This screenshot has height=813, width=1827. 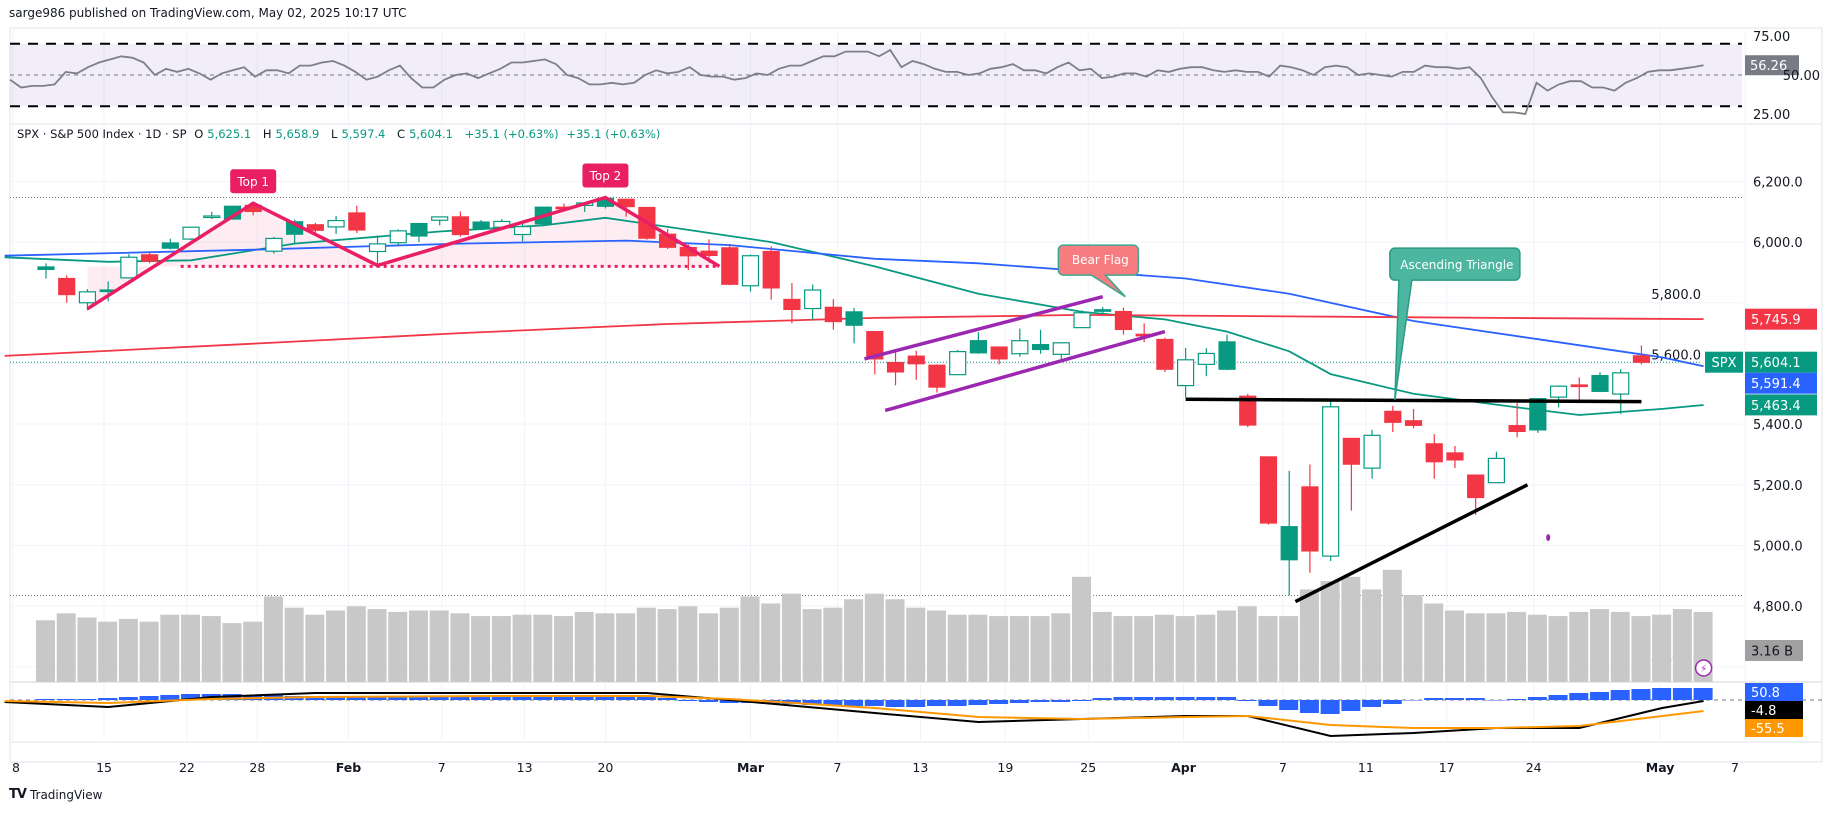 What do you see at coordinates (1724, 363) in the screenshot?
I see `symbol-tag-text: SPX` at bounding box center [1724, 363].